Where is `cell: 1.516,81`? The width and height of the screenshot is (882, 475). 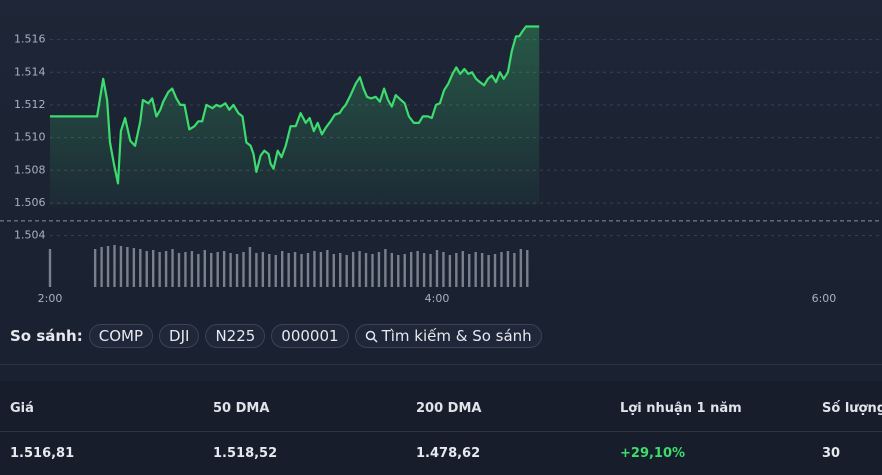
cell: 1.516,81 is located at coordinates (42, 453).